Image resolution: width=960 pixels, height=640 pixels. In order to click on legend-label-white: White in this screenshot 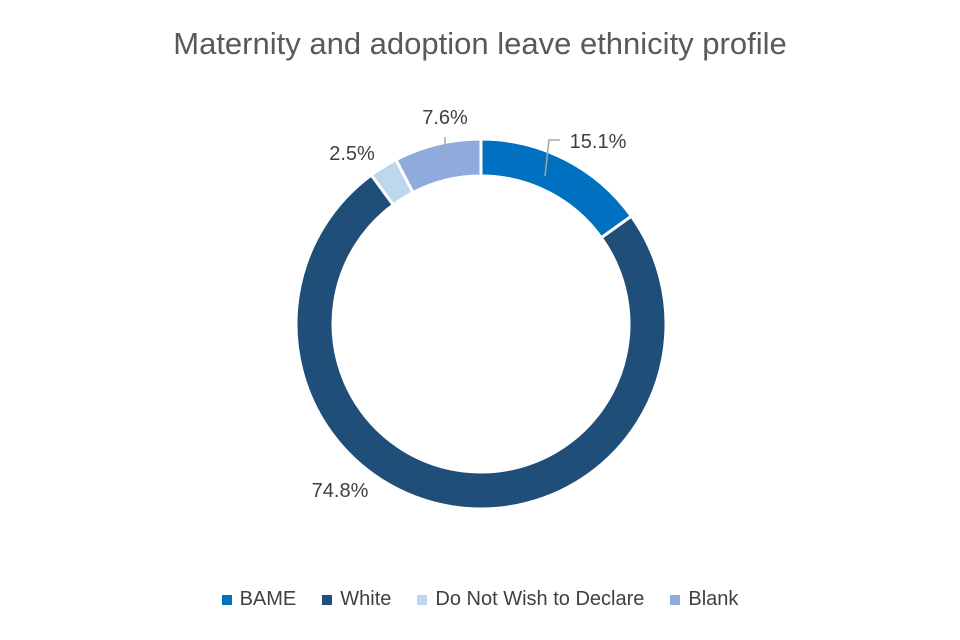, I will do `click(366, 599)`.